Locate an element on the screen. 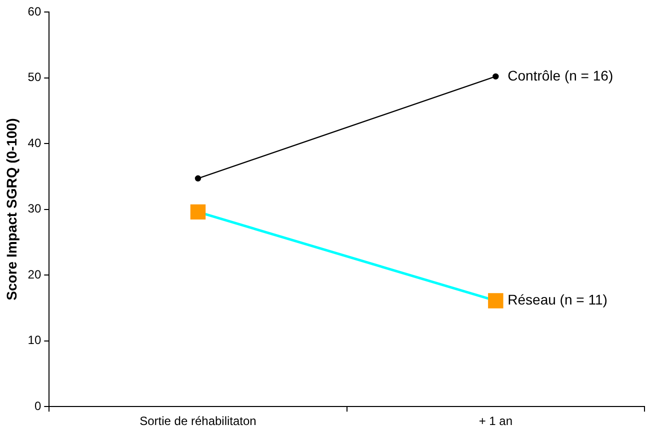  series-label: Contrôle (n = 16) is located at coordinates (561, 75).